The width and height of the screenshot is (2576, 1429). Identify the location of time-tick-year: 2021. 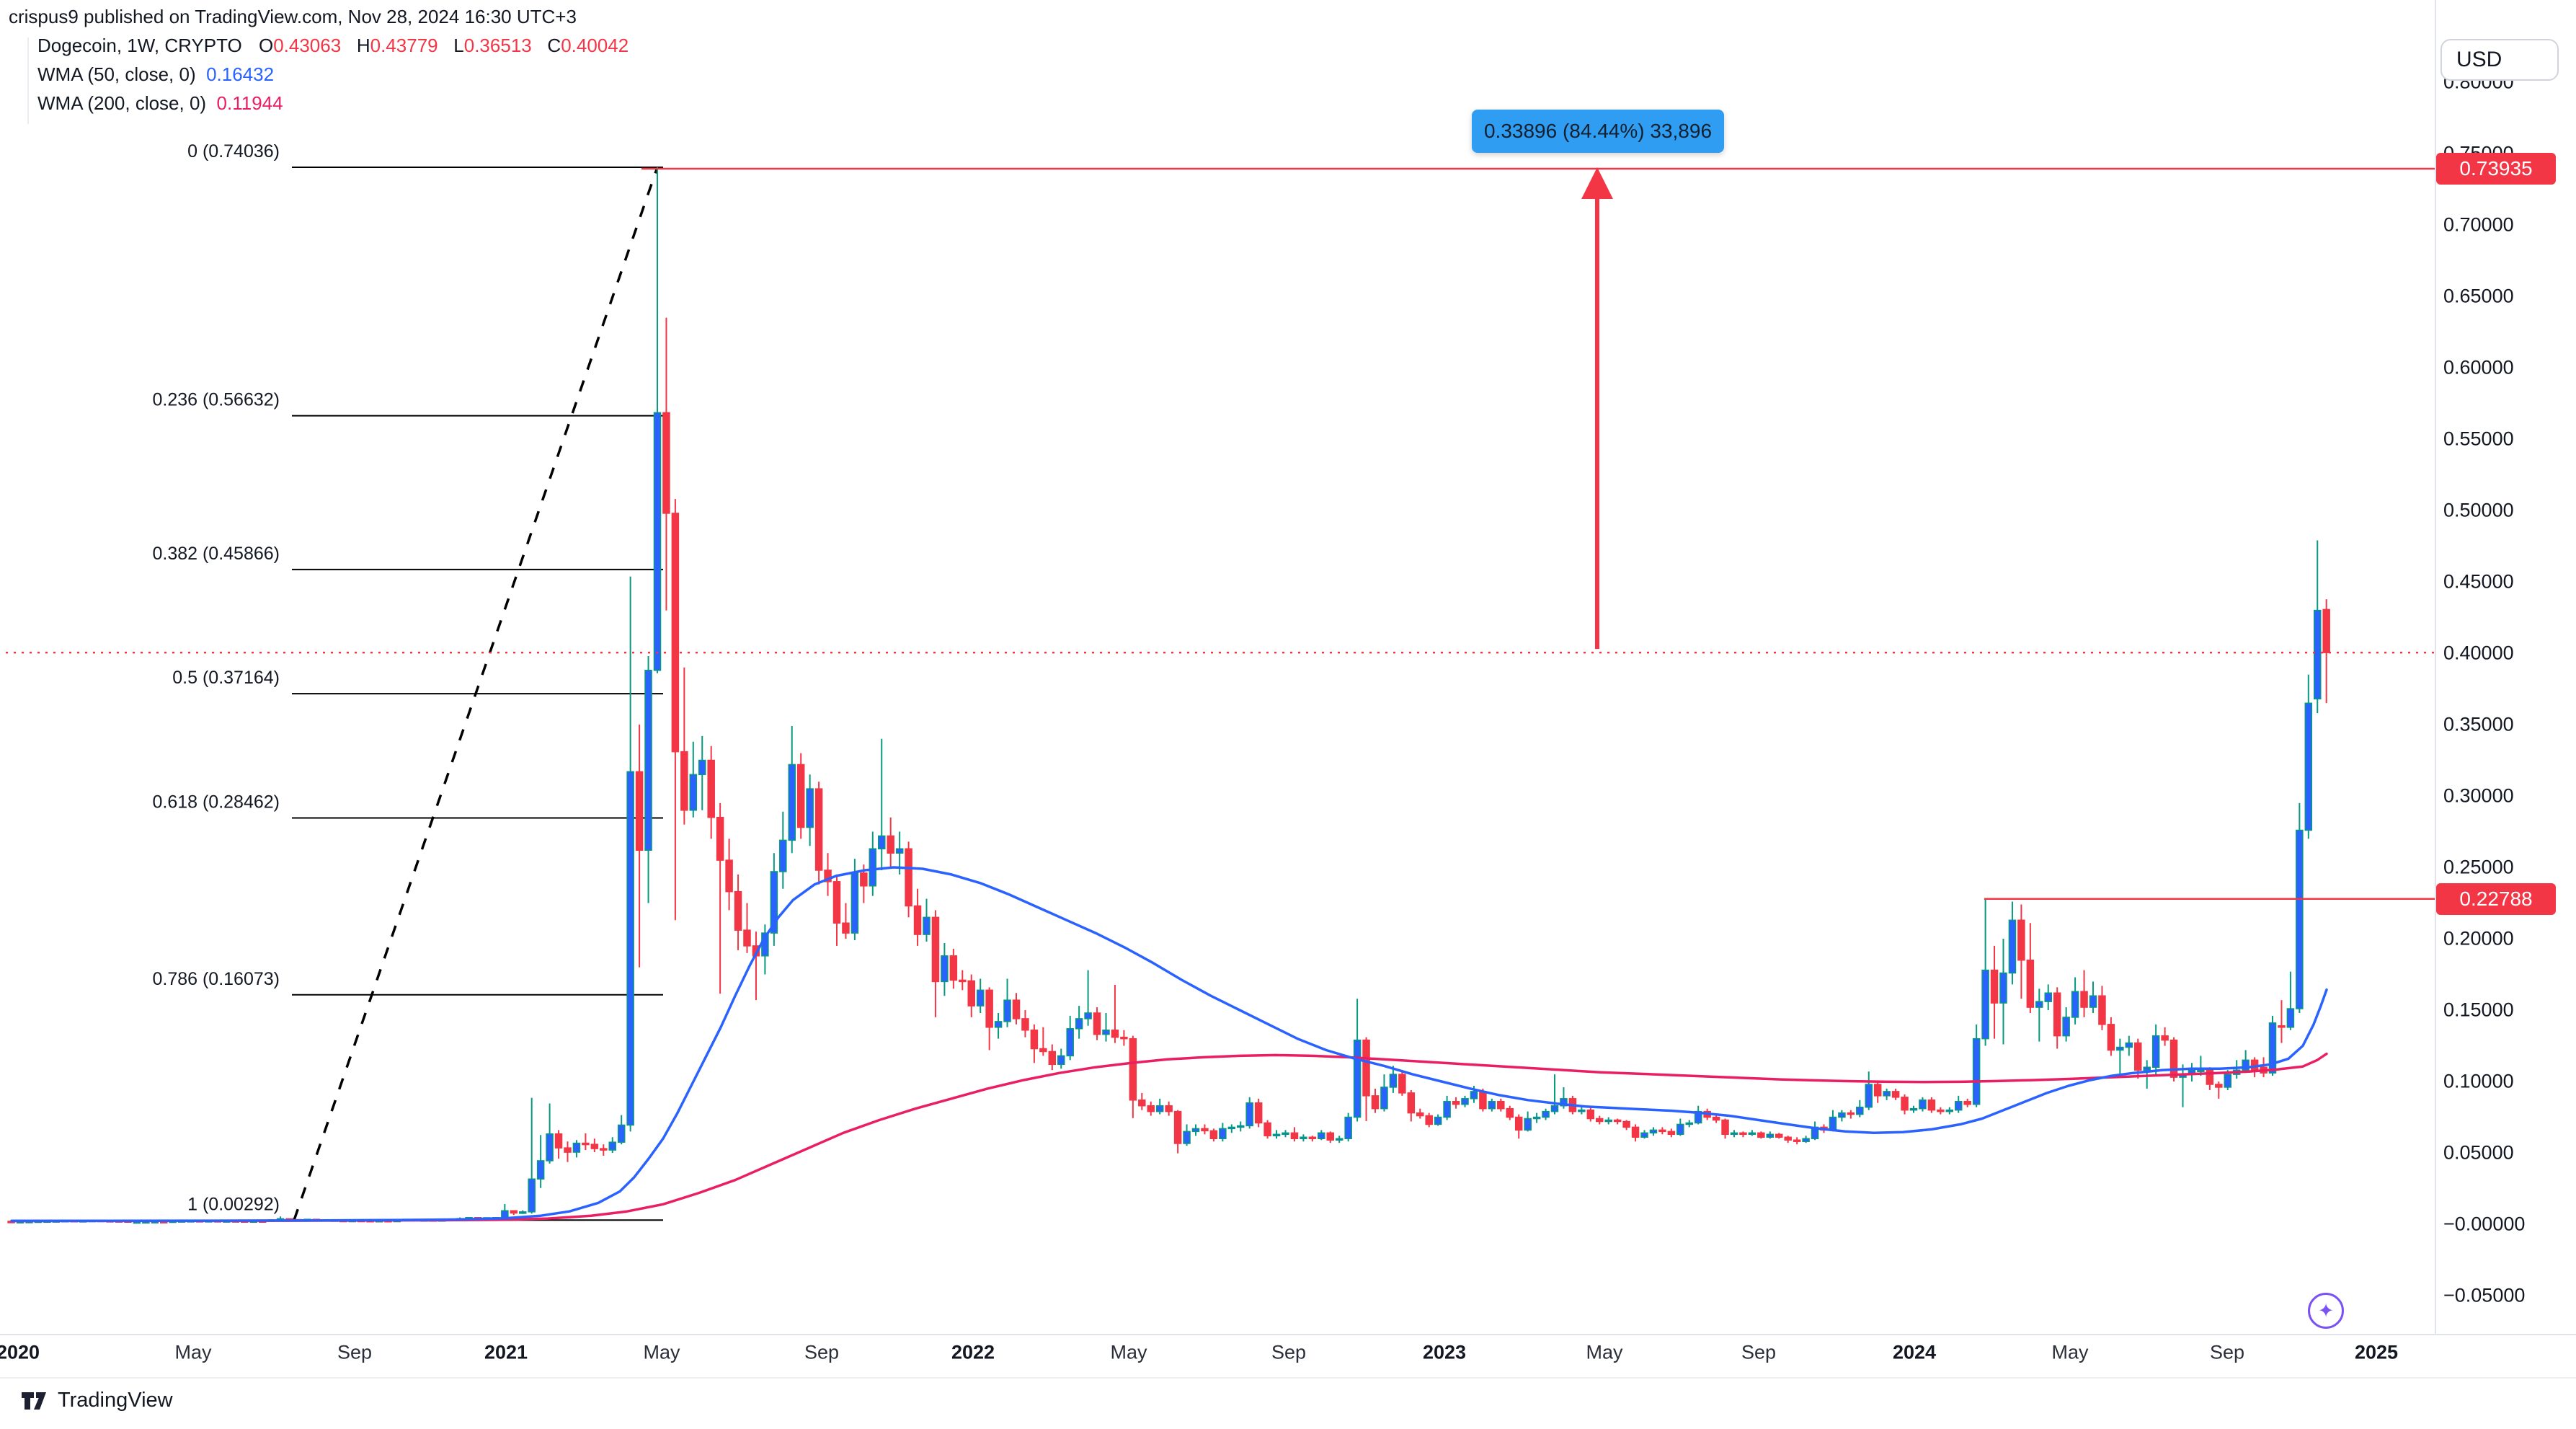
(506, 1352).